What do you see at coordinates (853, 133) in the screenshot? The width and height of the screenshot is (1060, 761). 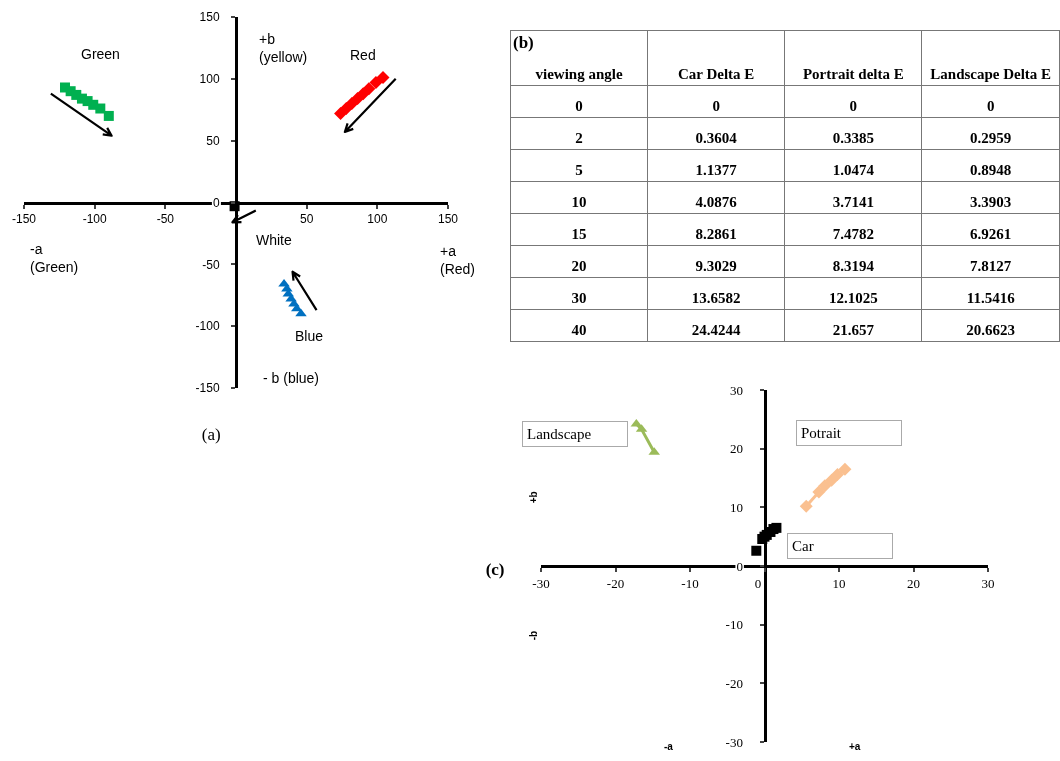 I see `data-label: 0.3385` at bounding box center [853, 133].